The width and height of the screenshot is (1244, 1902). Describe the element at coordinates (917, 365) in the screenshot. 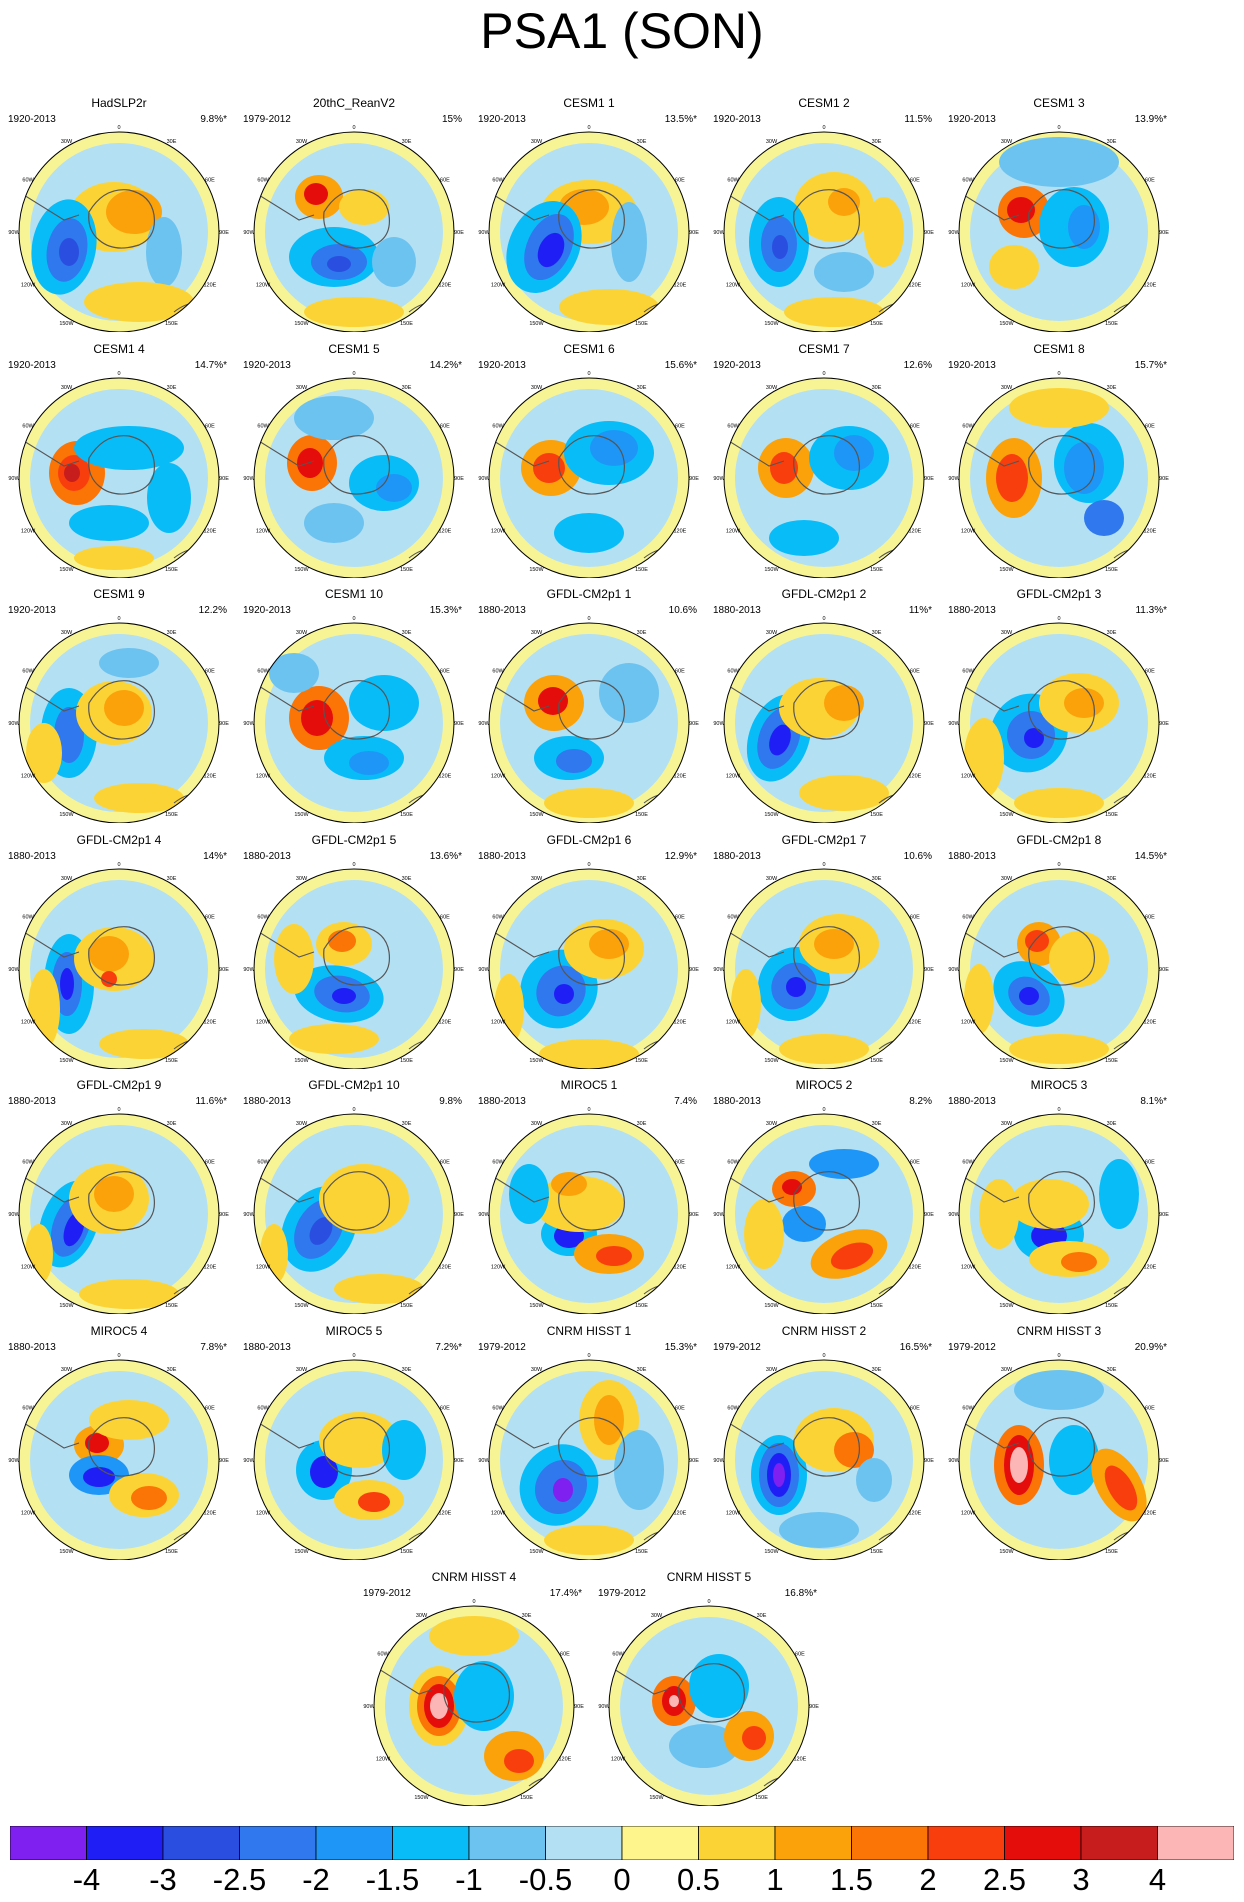

I see `panel-variance-percent: 12.6%` at that location.